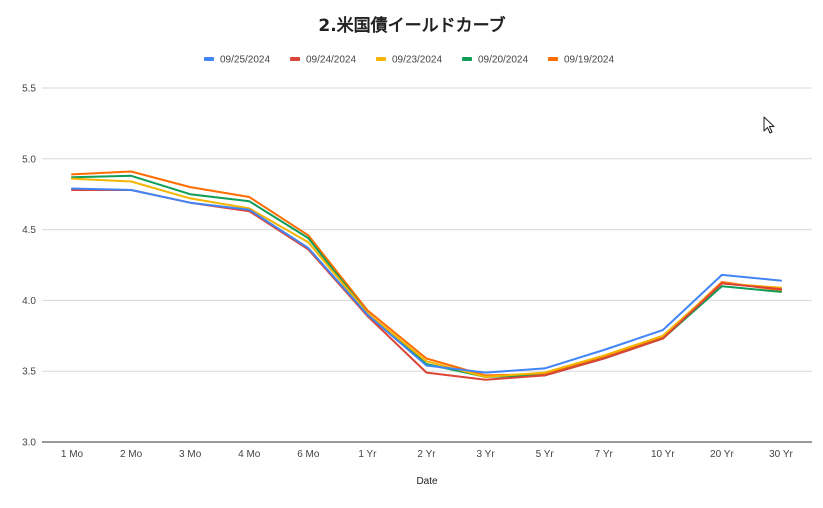 Image resolution: width=823 pixels, height=508 pixels. Describe the element at coordinates (411, 25) in the screenshot. I see `chart-title: 2.米国債イールドカーブ` at that location.